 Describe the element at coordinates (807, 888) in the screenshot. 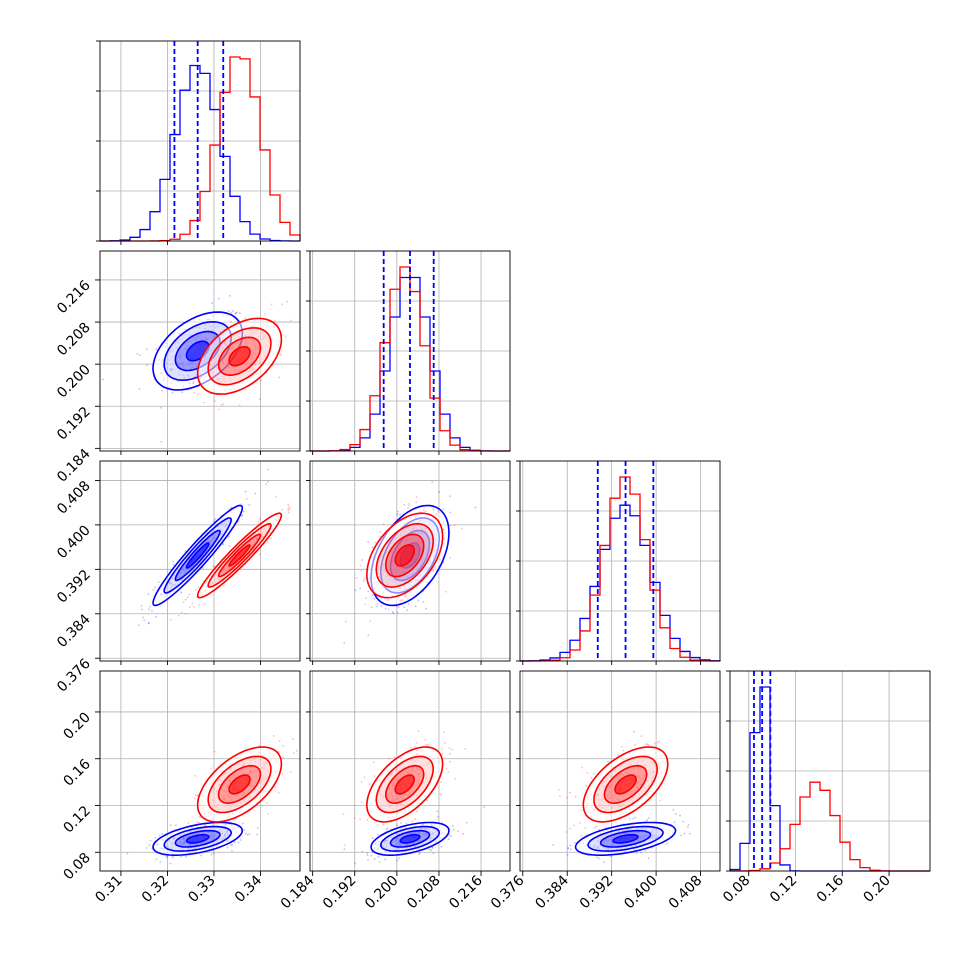

I see `x-axis-3: 0.08 0.12 0.16 0.20` at that location.